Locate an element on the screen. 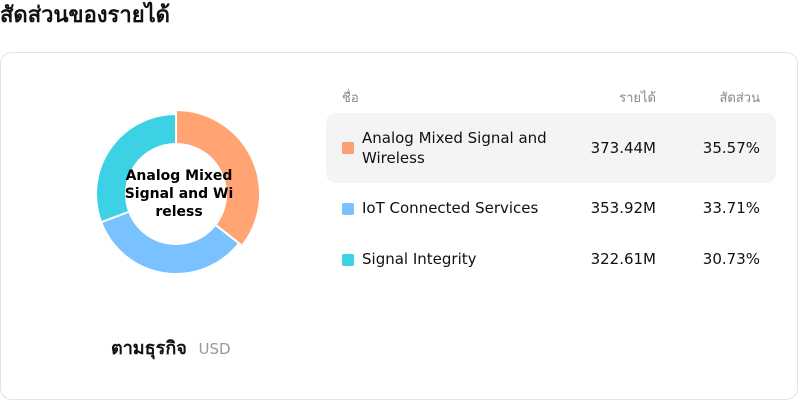 This screenshot has width=800, height=402. donut-chart: Analog Mixed Signal and Wireless is located at coordinates (179, 197).